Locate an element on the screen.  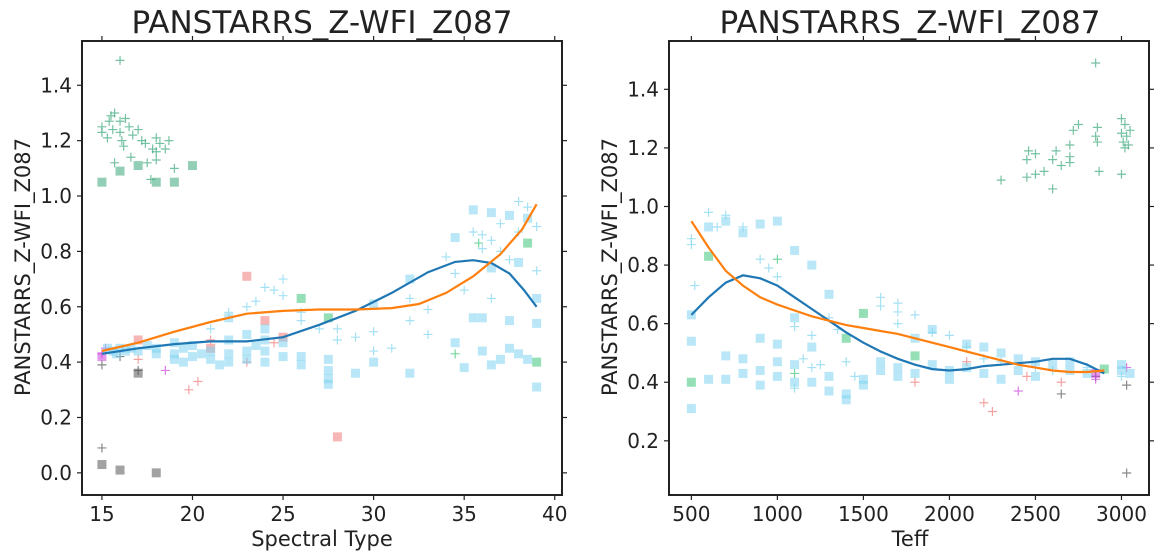
x-tick-label: 3000 is located at coordinates (1121, 514).